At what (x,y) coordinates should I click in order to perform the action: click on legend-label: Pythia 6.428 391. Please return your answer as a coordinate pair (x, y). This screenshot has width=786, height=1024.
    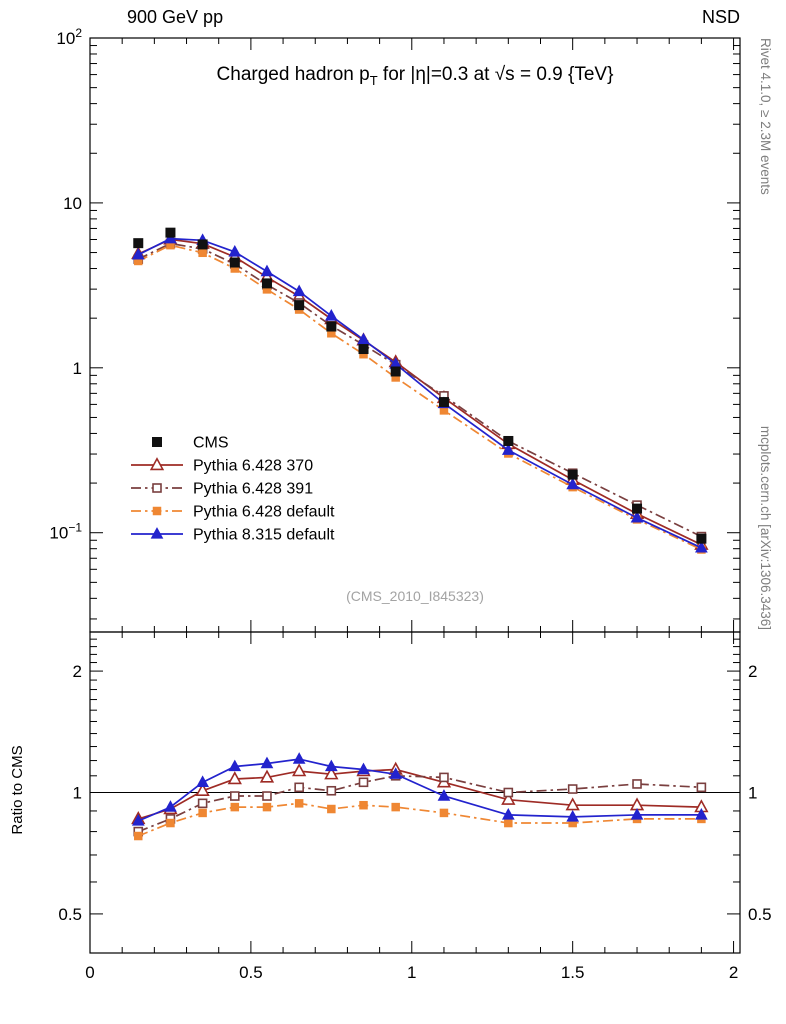
    Looking at the image, I should click on (253, 489).